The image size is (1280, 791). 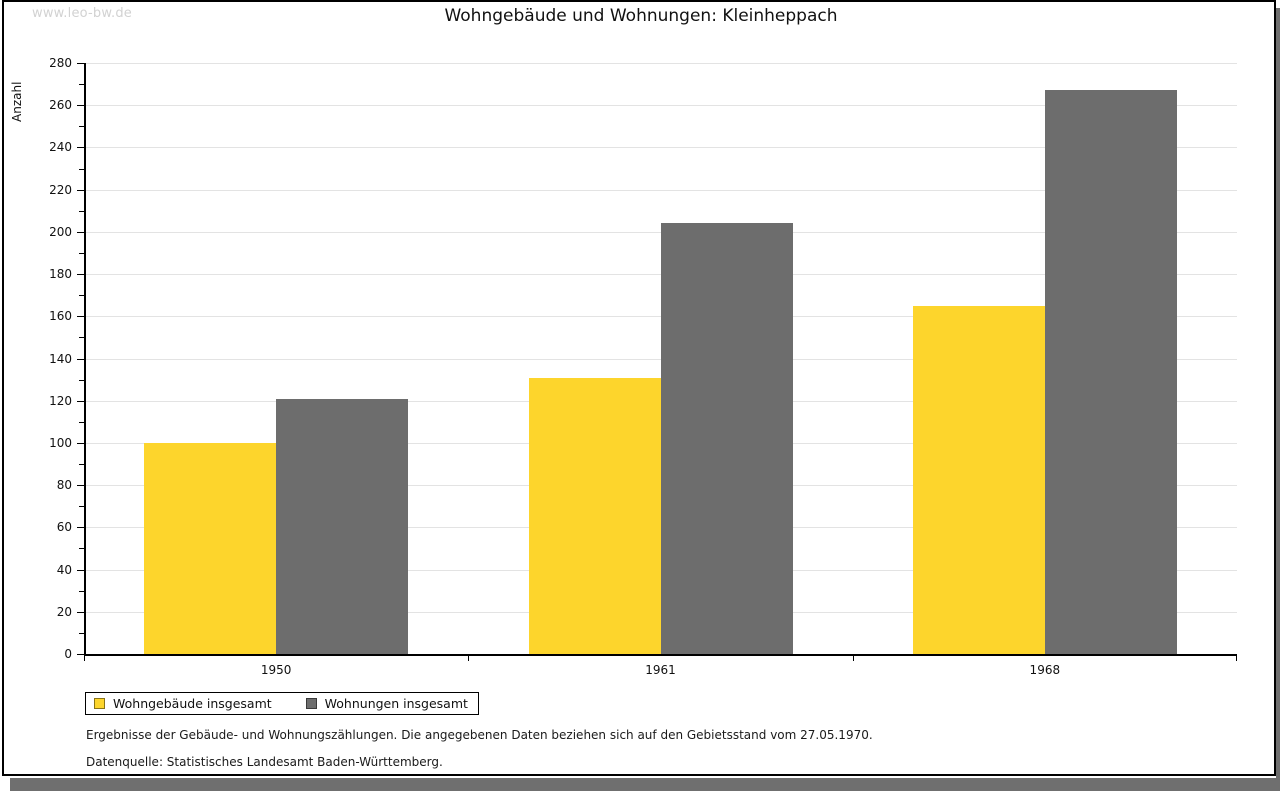 I want to click on y-tick-label: 260, so click(x=60, y=105).